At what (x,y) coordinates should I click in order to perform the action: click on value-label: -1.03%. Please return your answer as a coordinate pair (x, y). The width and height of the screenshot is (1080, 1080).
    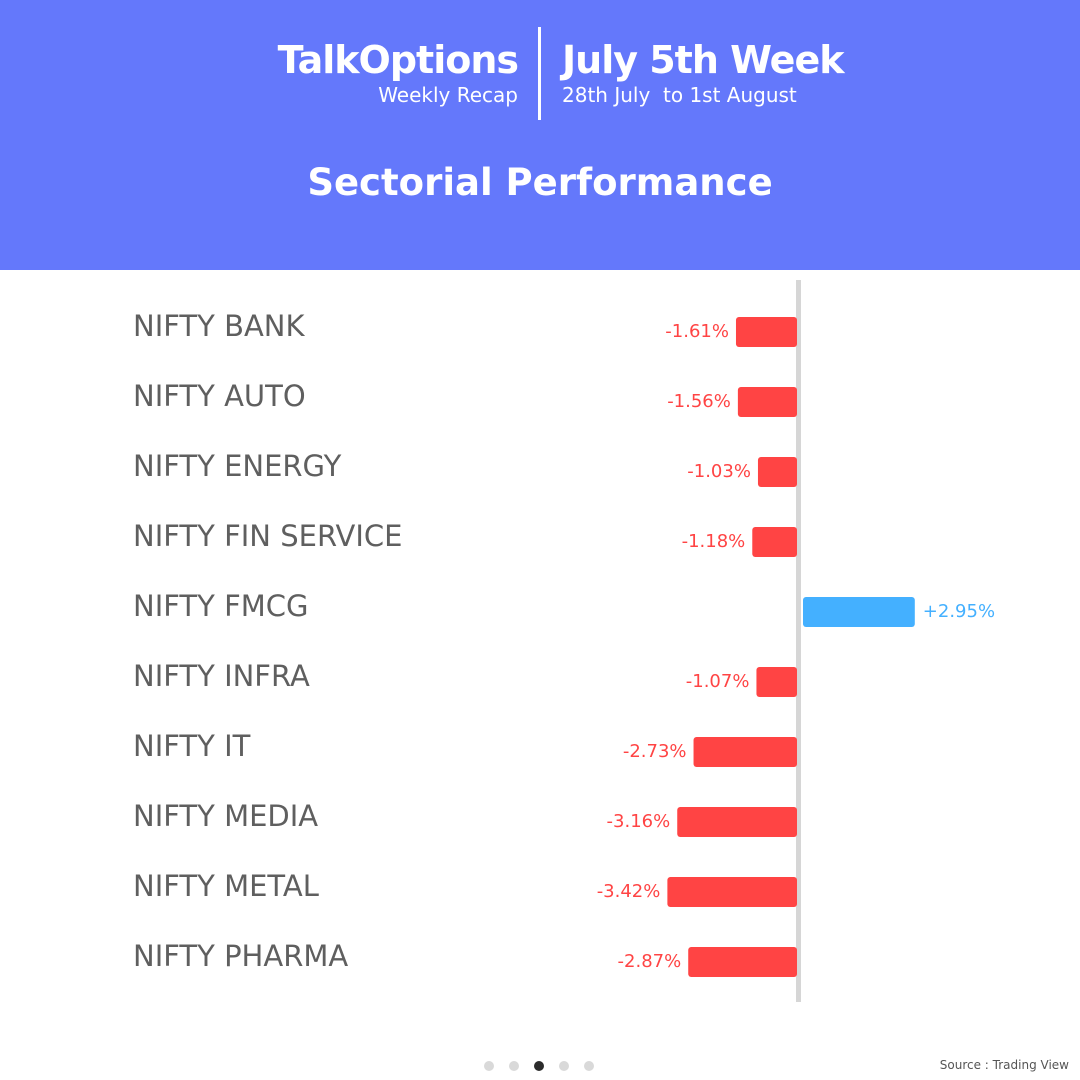
    Looking at the image, I should click on (719, 471).